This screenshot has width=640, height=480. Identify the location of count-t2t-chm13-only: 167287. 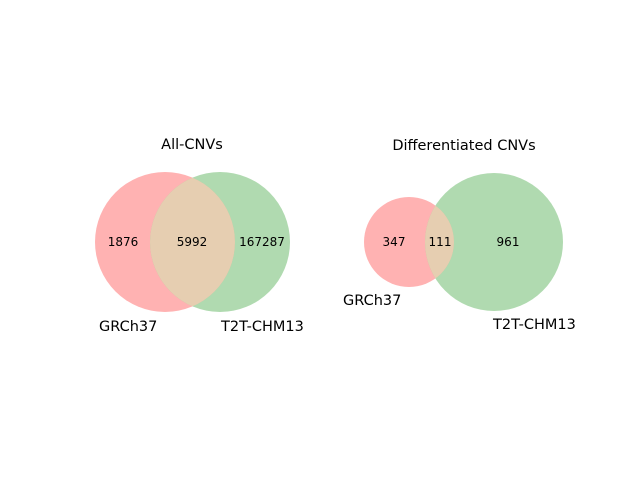
(262, 242).